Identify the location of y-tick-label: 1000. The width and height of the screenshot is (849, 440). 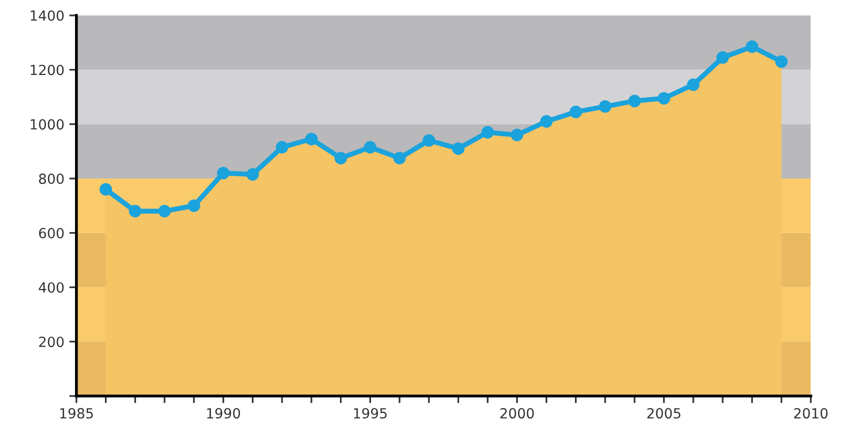
(47, 124).